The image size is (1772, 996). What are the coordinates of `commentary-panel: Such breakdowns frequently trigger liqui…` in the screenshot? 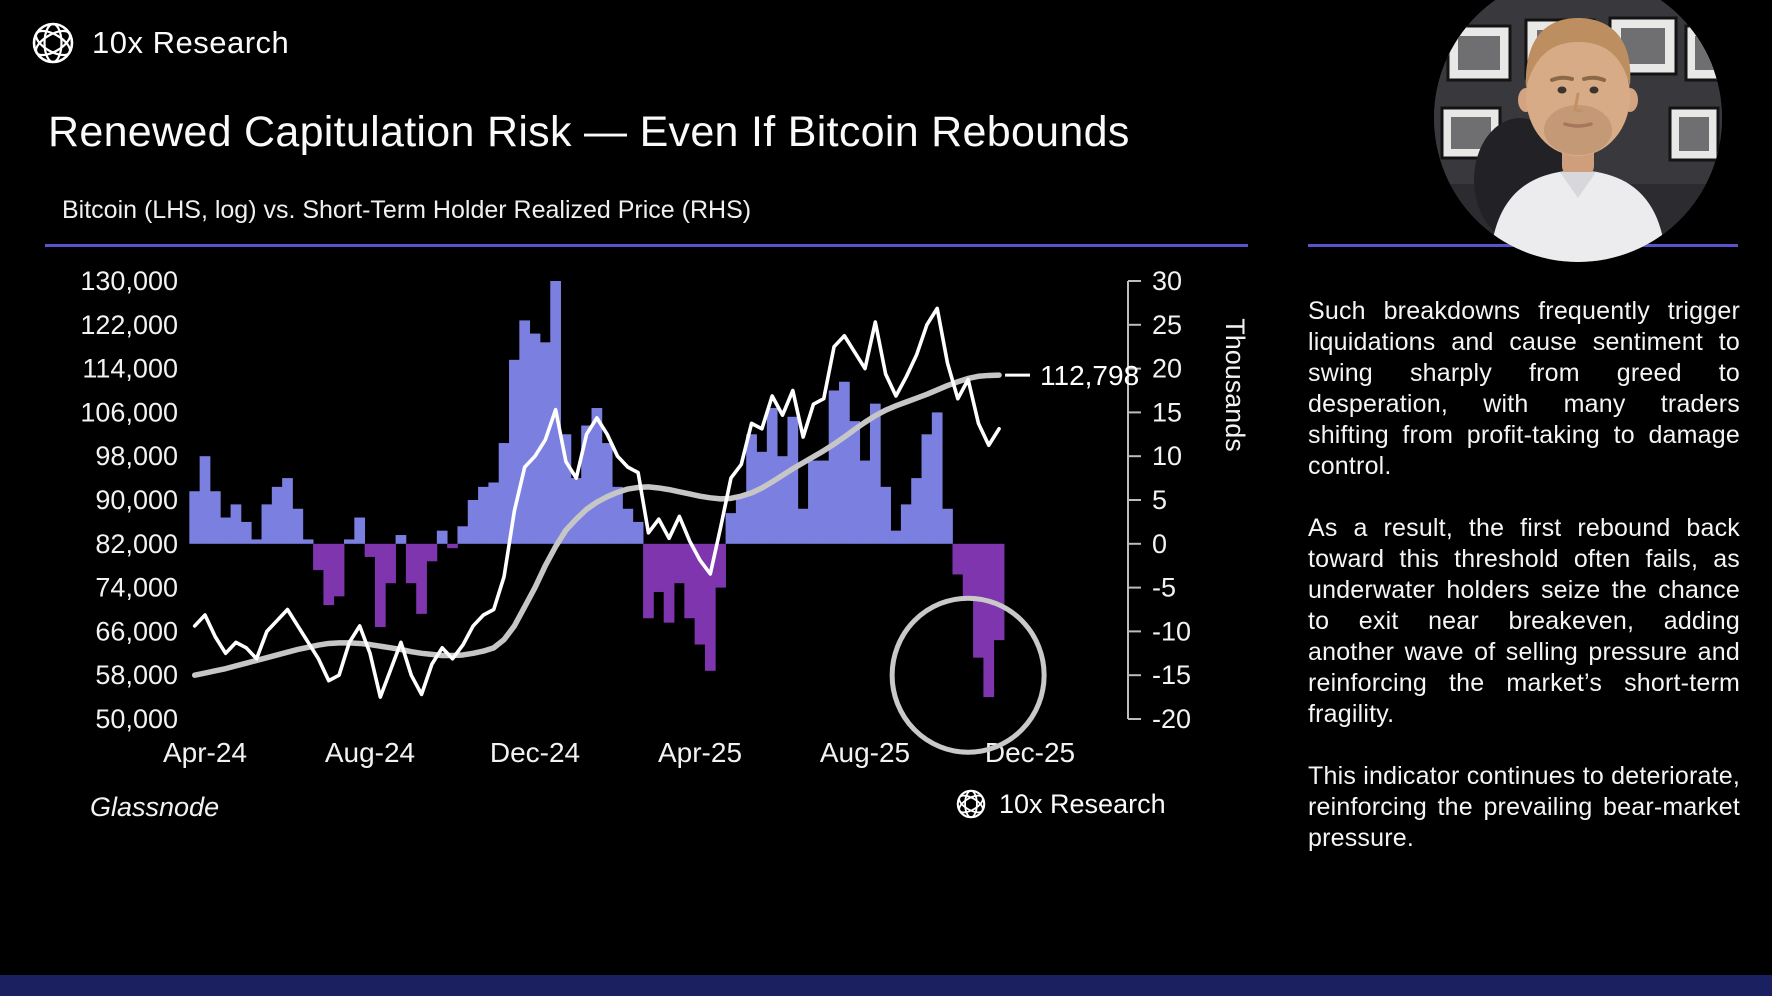 It's located at (1524, 590).